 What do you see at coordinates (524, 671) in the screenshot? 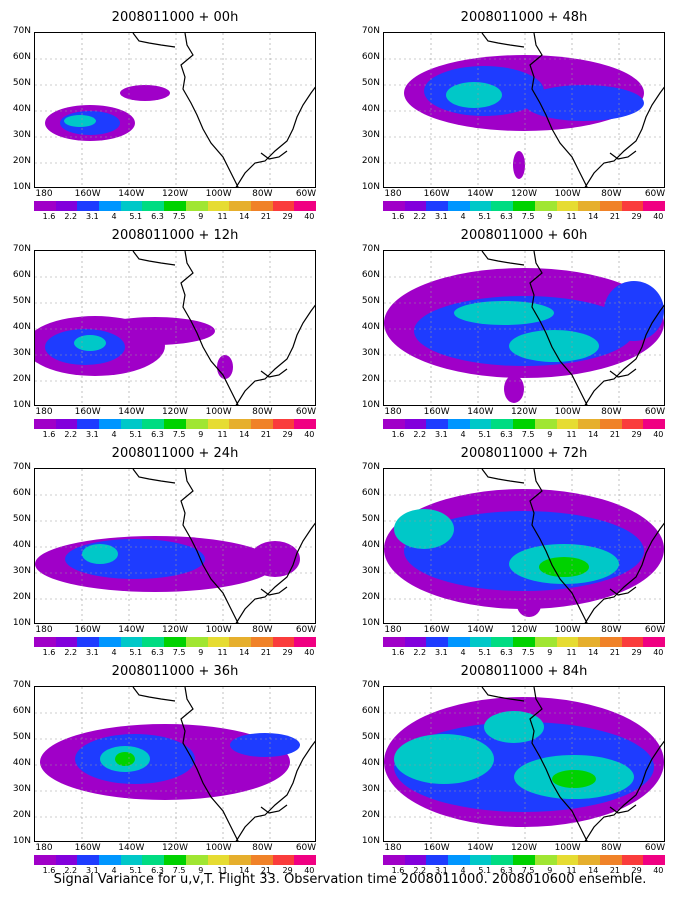
I see `panel-title: 2008011000 + 84h` at bounding box center [524, 671].